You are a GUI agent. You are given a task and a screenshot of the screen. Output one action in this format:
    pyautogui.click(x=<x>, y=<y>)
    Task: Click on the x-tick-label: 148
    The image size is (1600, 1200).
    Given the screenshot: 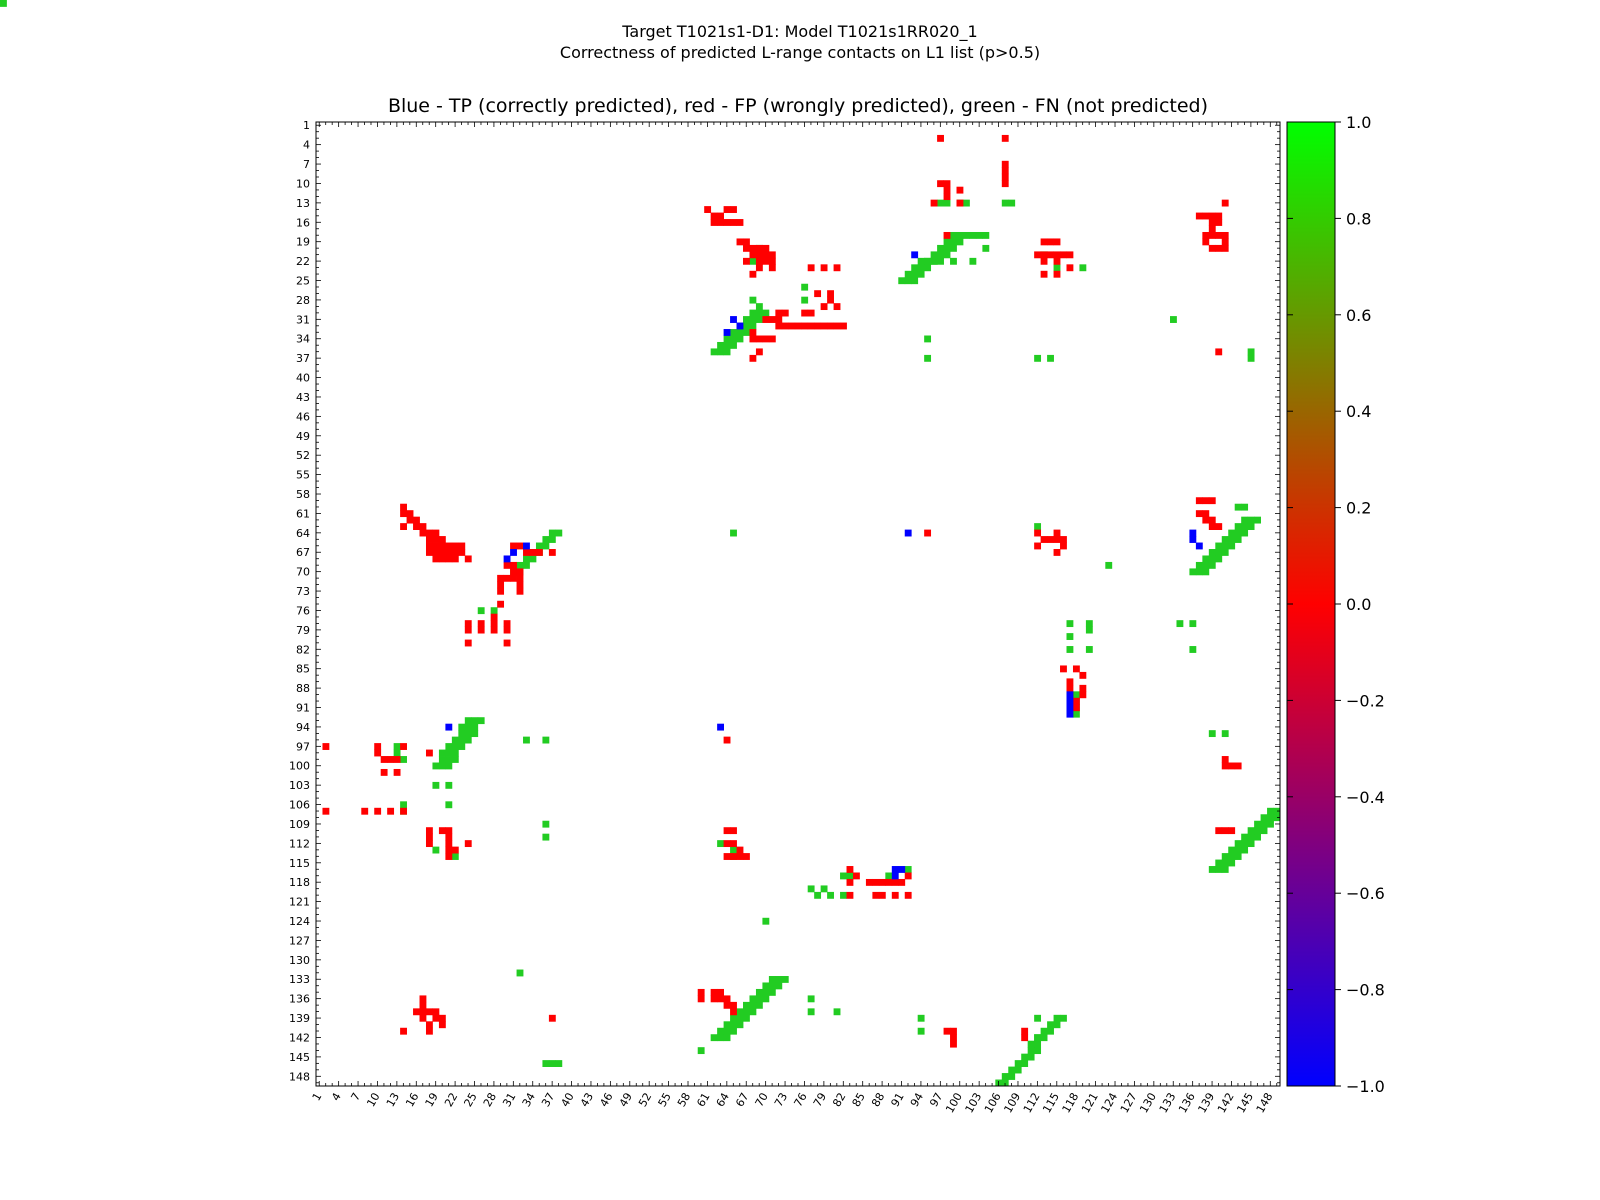 What is the action you would take?
    pyautogui.click(x=1265, y=1103)
    